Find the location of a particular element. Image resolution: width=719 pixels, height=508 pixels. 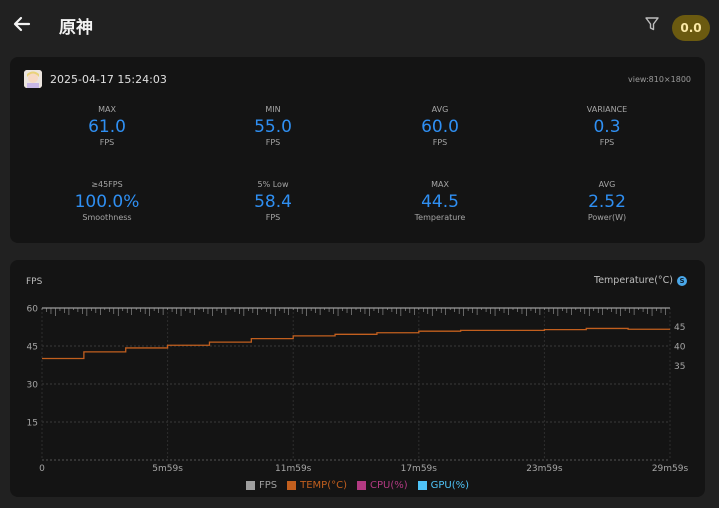

stat-value: 44.5 is located at coordinates (440, 202).